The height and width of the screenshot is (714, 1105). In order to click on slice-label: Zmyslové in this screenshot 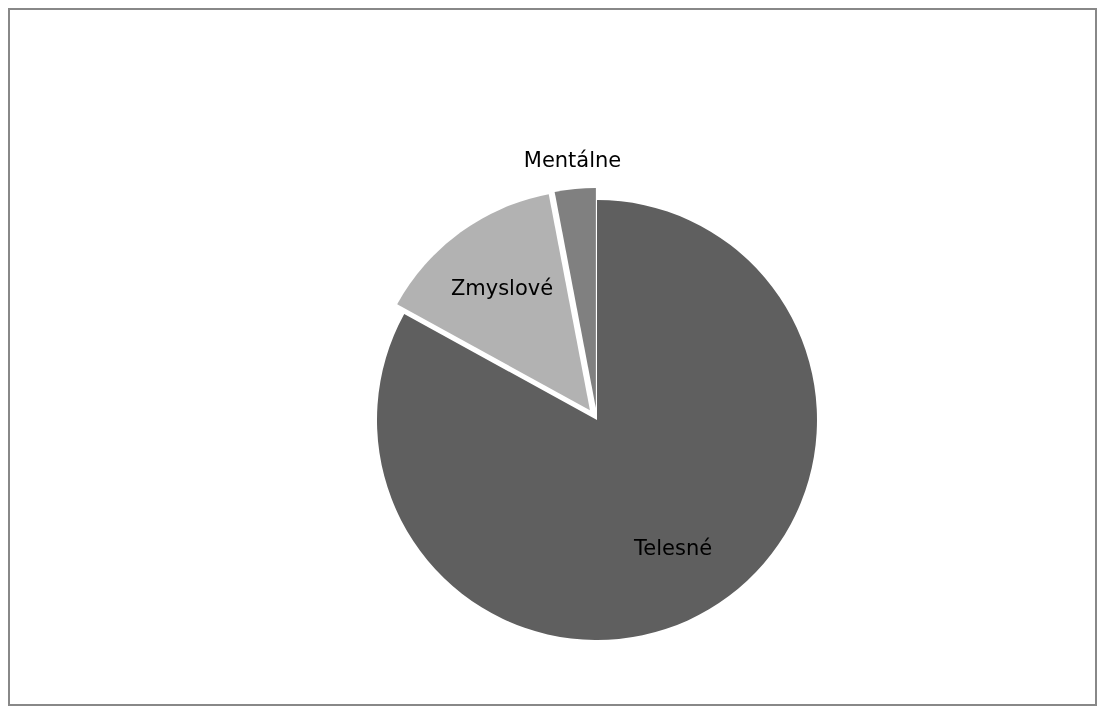, I will do `click(502, 288)`.